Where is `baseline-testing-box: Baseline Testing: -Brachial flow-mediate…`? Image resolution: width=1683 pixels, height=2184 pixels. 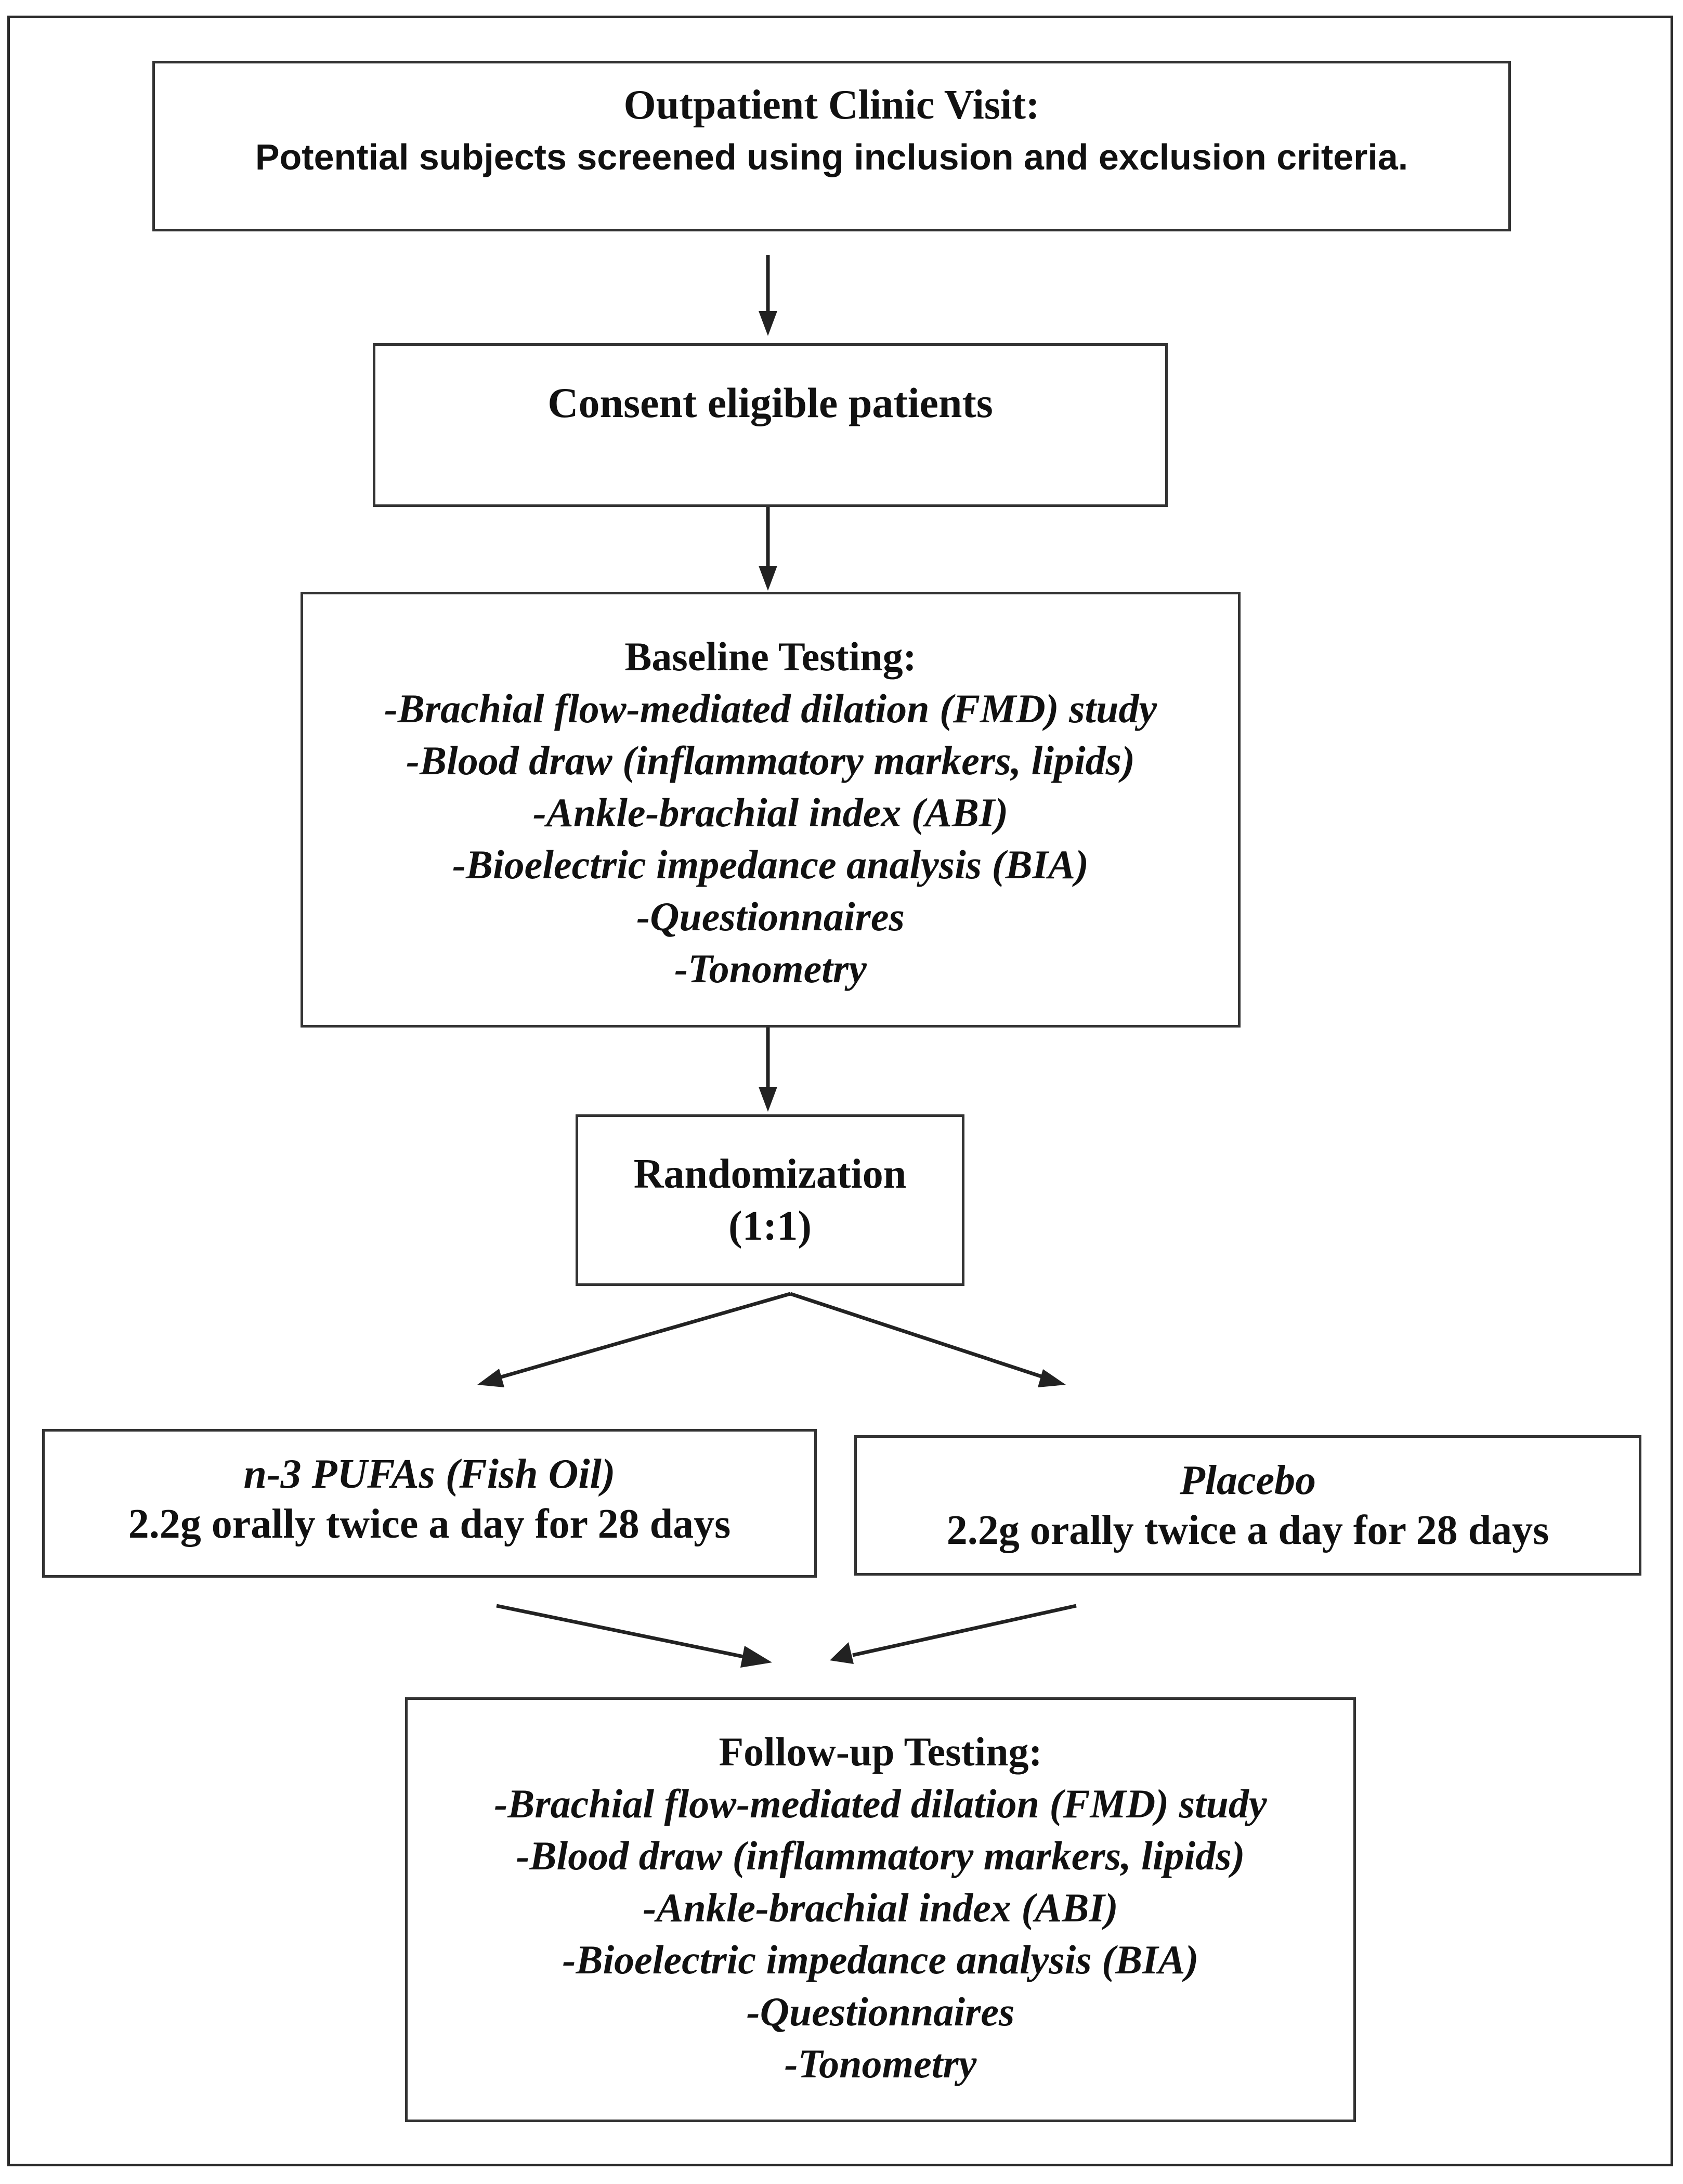
baseline-testing-box: Baseline Testing: -Brachial flow-mediate… is located at coordinates (771, 810).